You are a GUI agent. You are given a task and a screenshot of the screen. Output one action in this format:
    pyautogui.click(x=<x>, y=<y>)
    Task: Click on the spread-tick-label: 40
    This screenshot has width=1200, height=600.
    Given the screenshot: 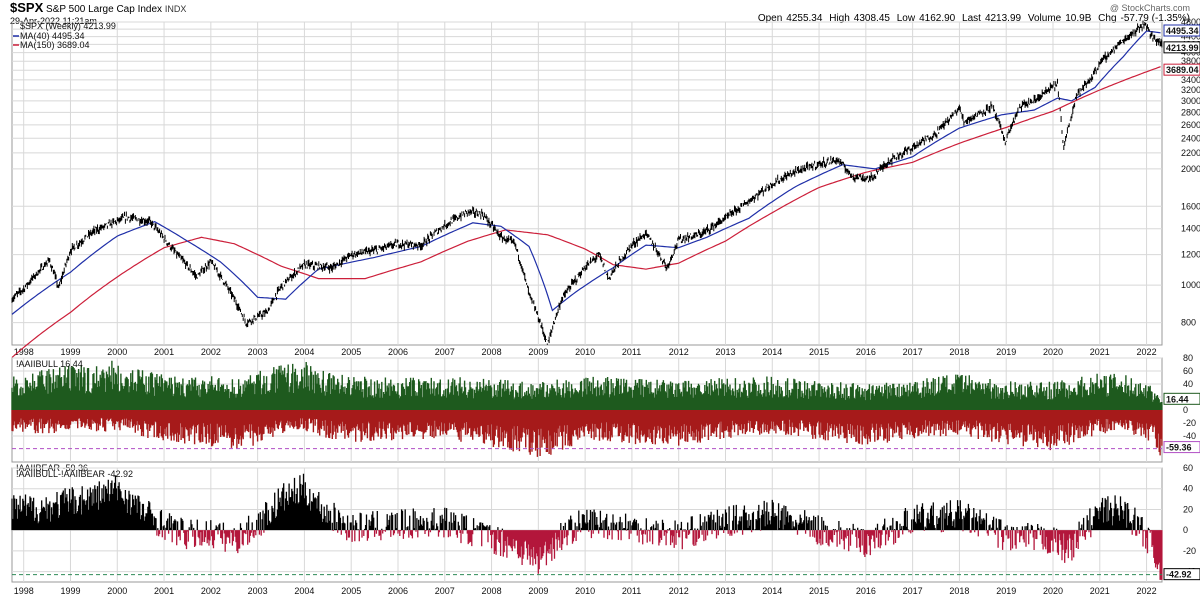 What is the action you would take?
    pyautogui.click(x=1188, y=489)
    